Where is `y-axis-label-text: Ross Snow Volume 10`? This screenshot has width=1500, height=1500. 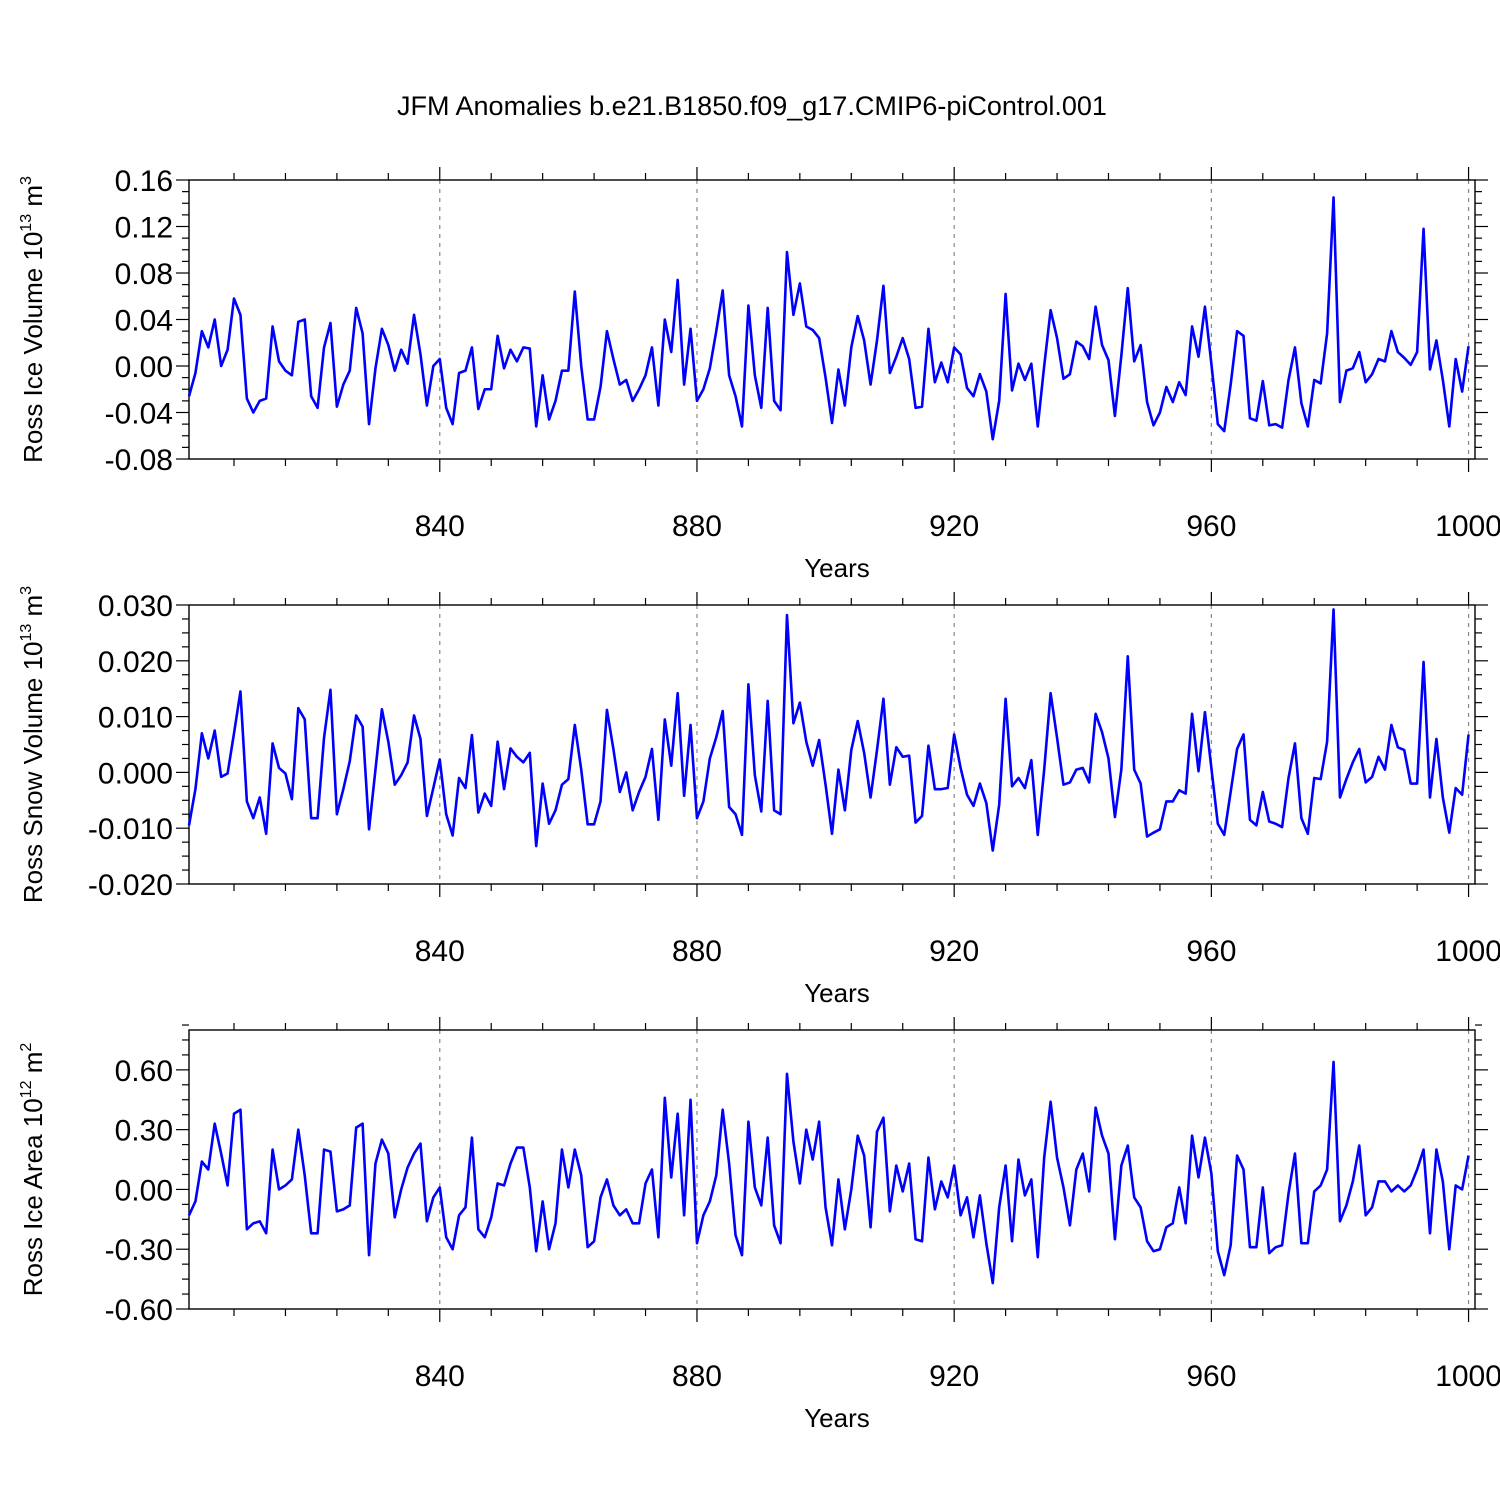
y-axis-label-text: Ross Snow Volume 10 is located at coordinates (33, 773).